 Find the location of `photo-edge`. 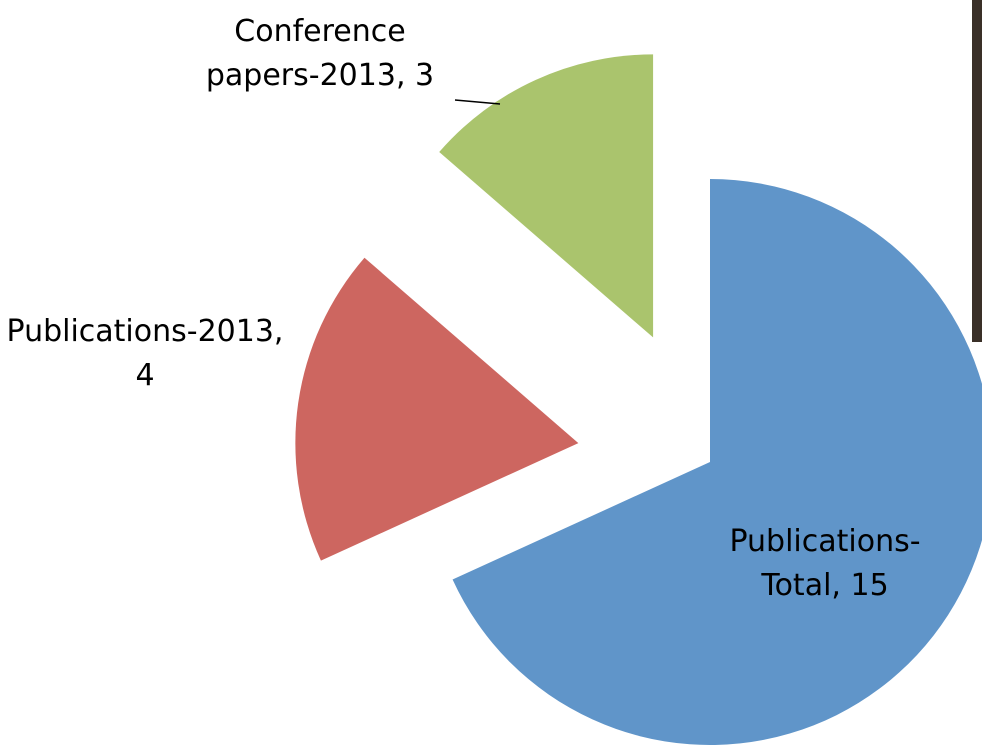

photo-edge is located at coordinates (977, 171).